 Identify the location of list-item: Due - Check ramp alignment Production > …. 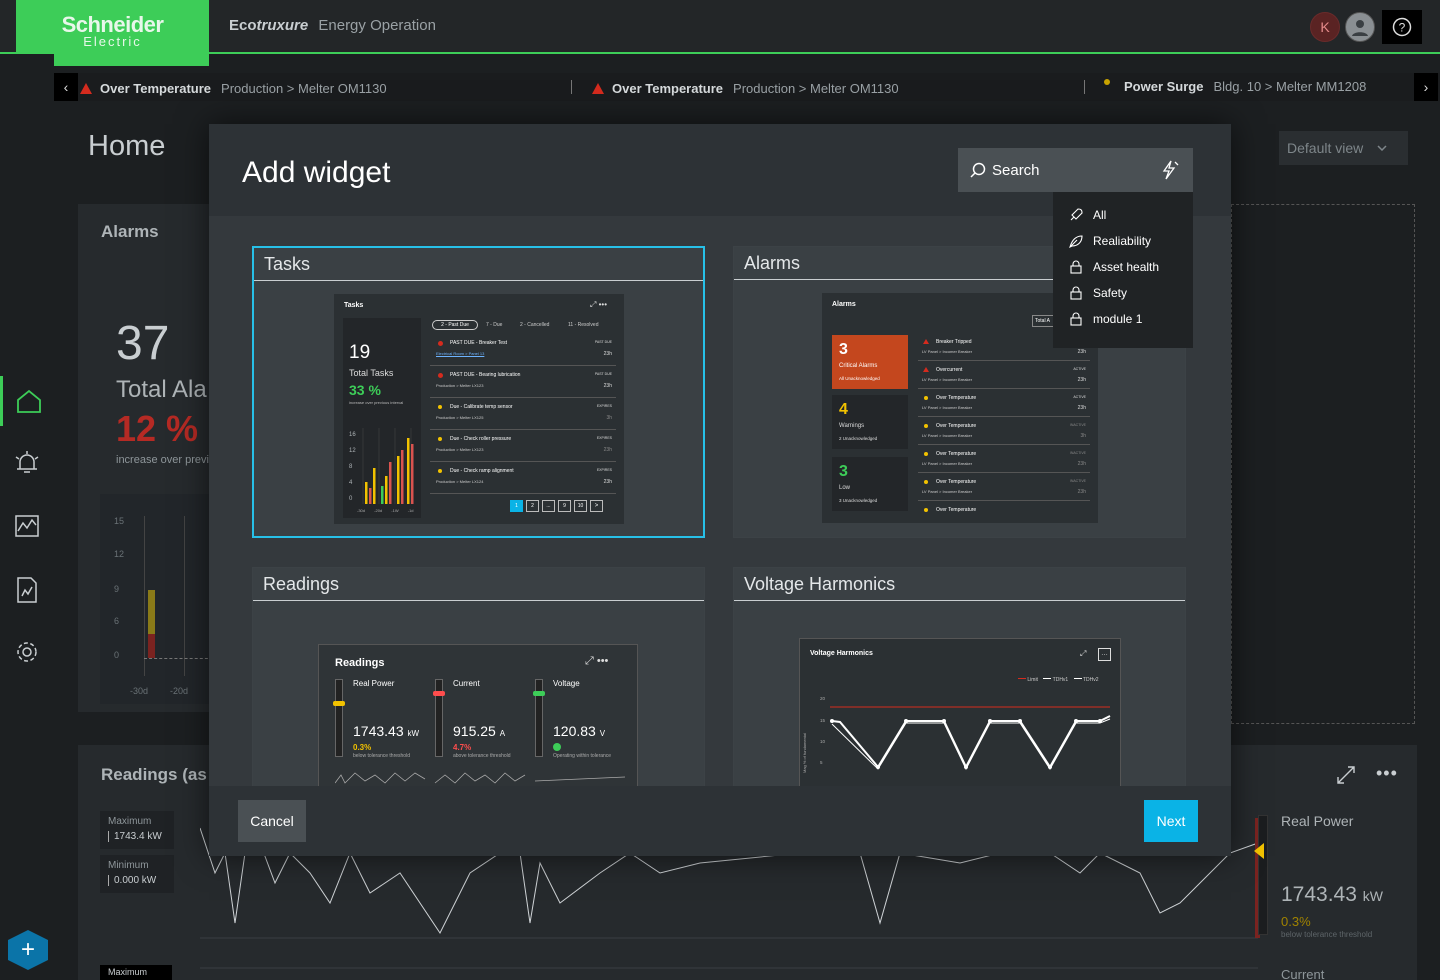
(523, 479).